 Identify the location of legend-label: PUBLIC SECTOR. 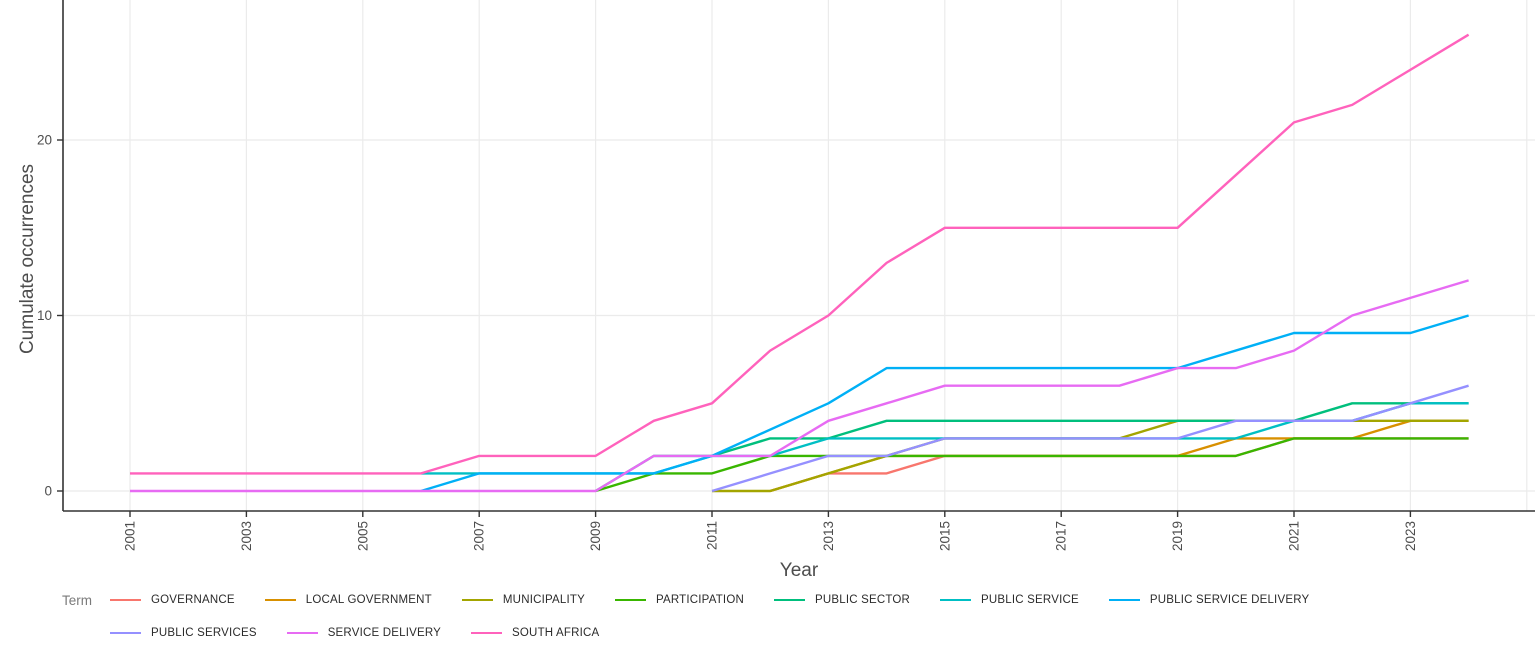
(862, 600).